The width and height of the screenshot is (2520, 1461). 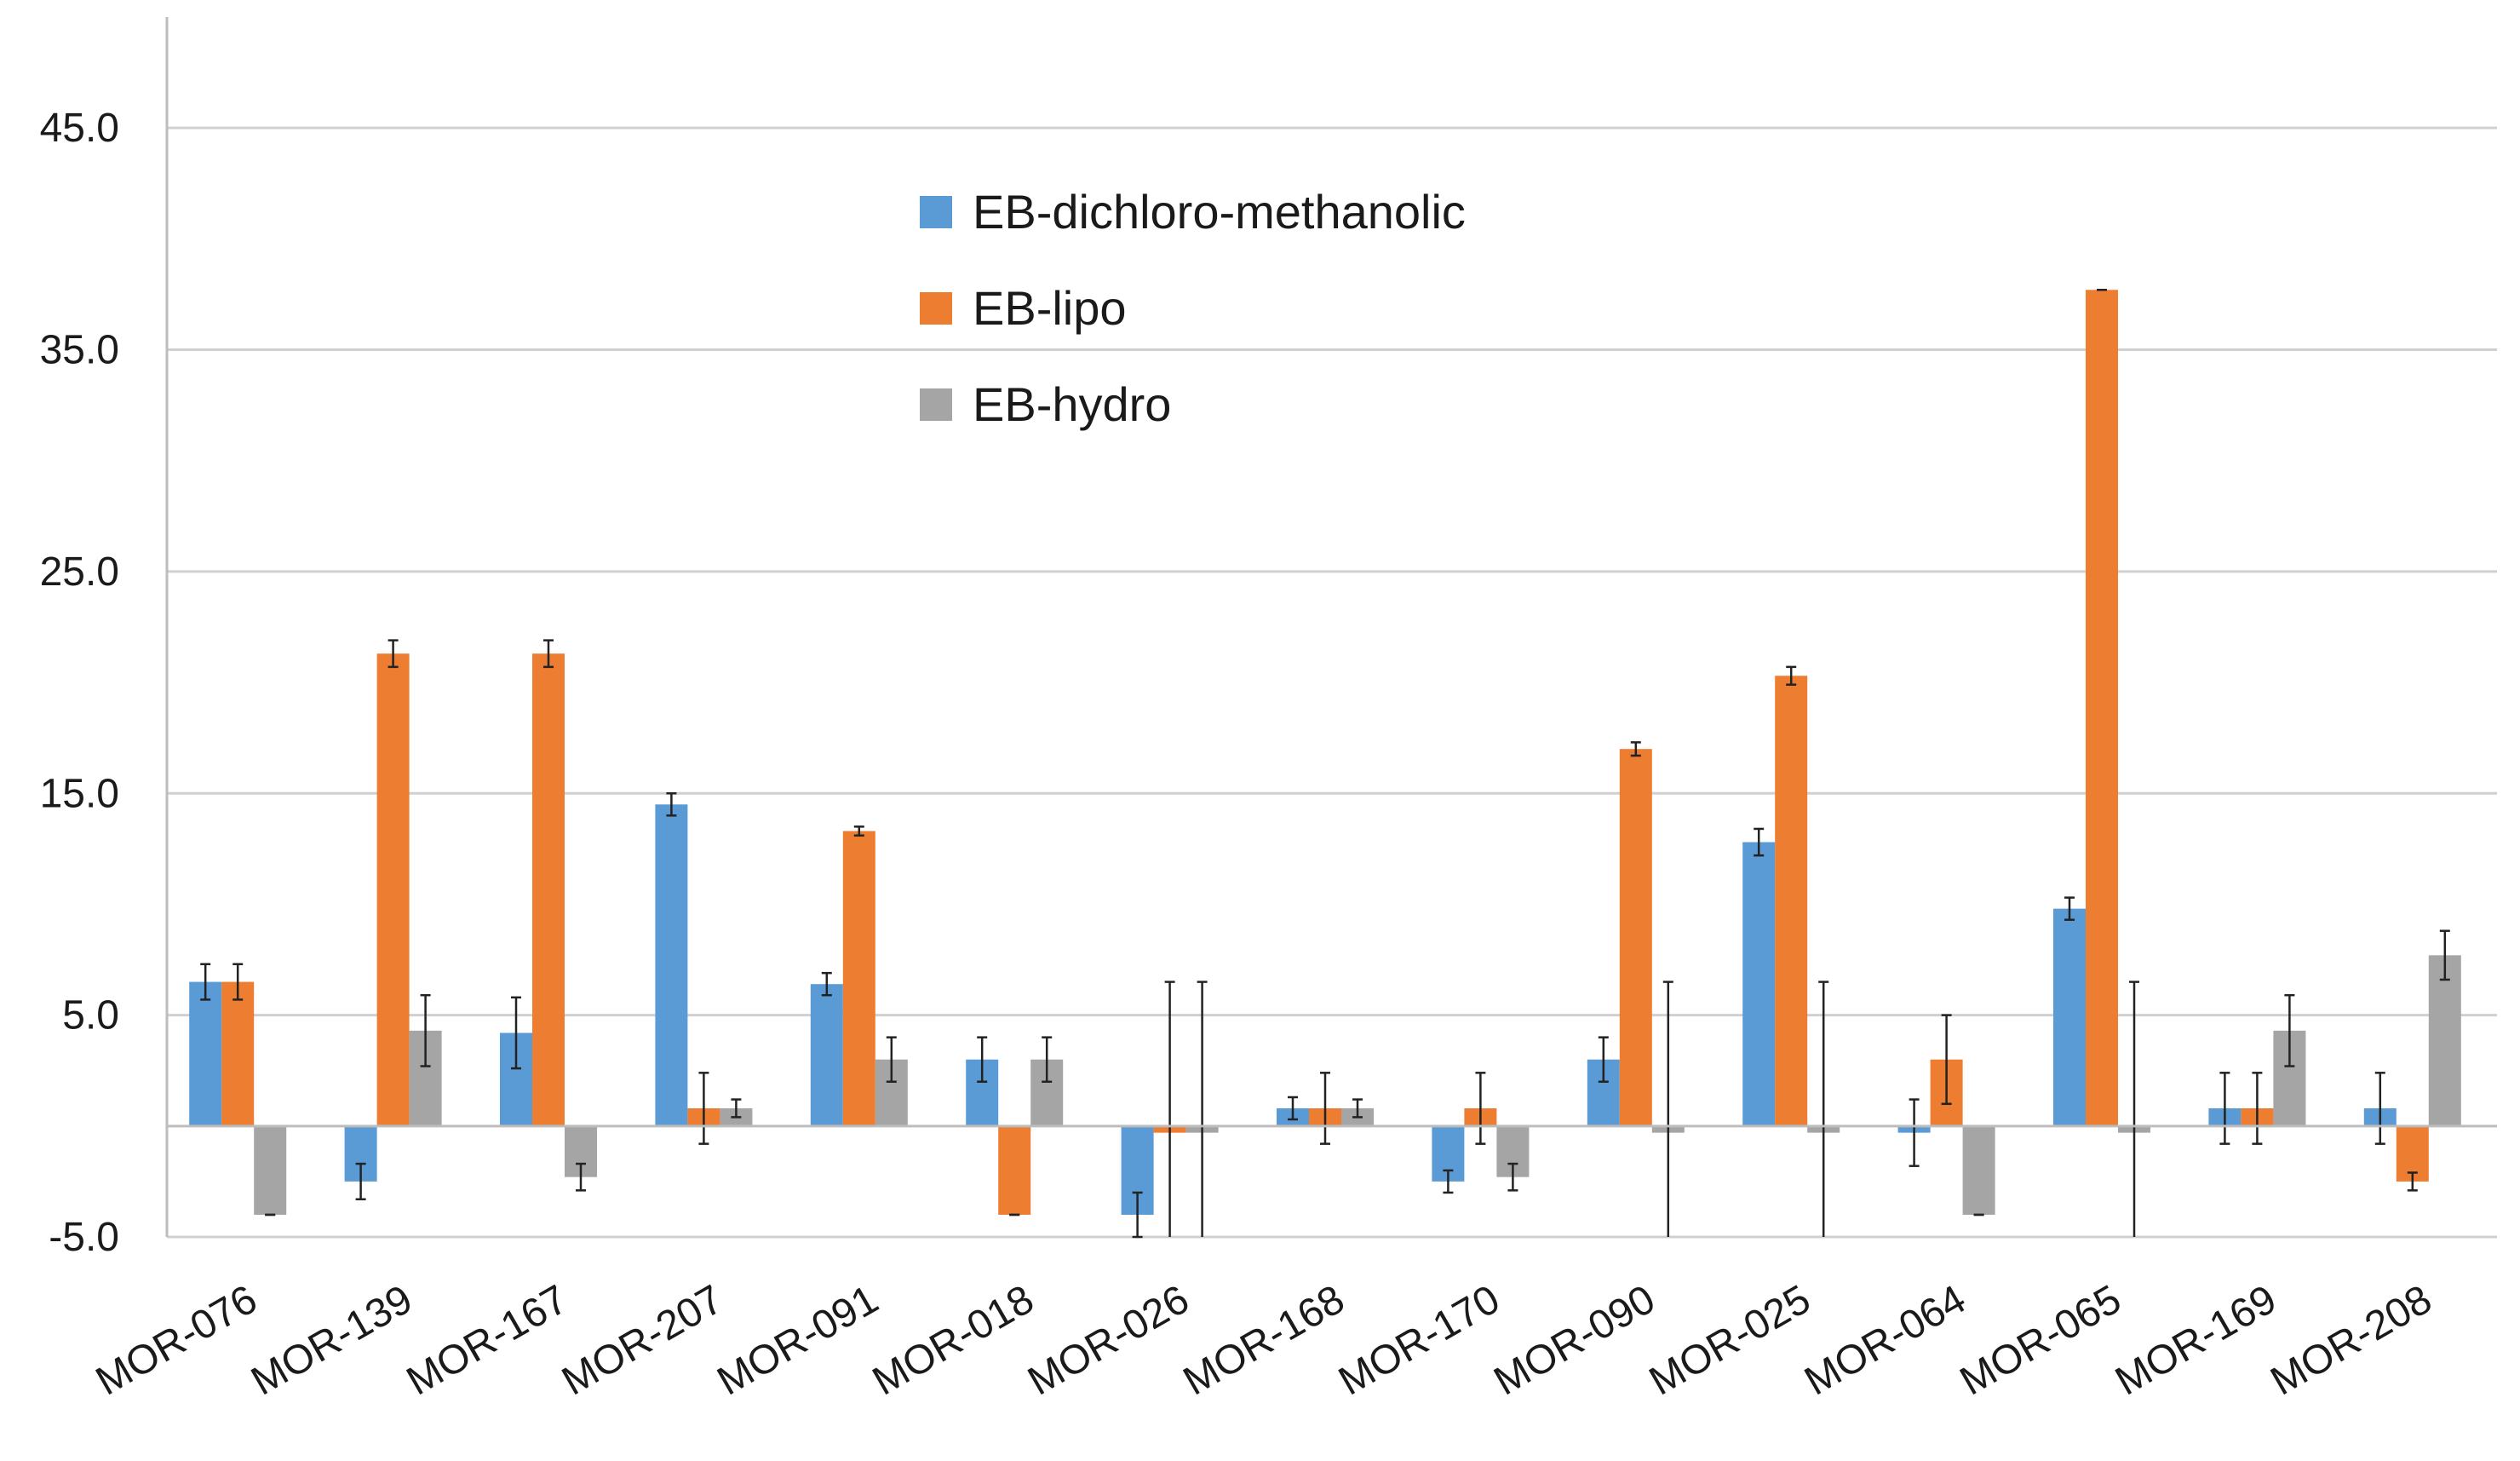 I want to click on y-tick-label: 25.0, so click(x=79, y=572).